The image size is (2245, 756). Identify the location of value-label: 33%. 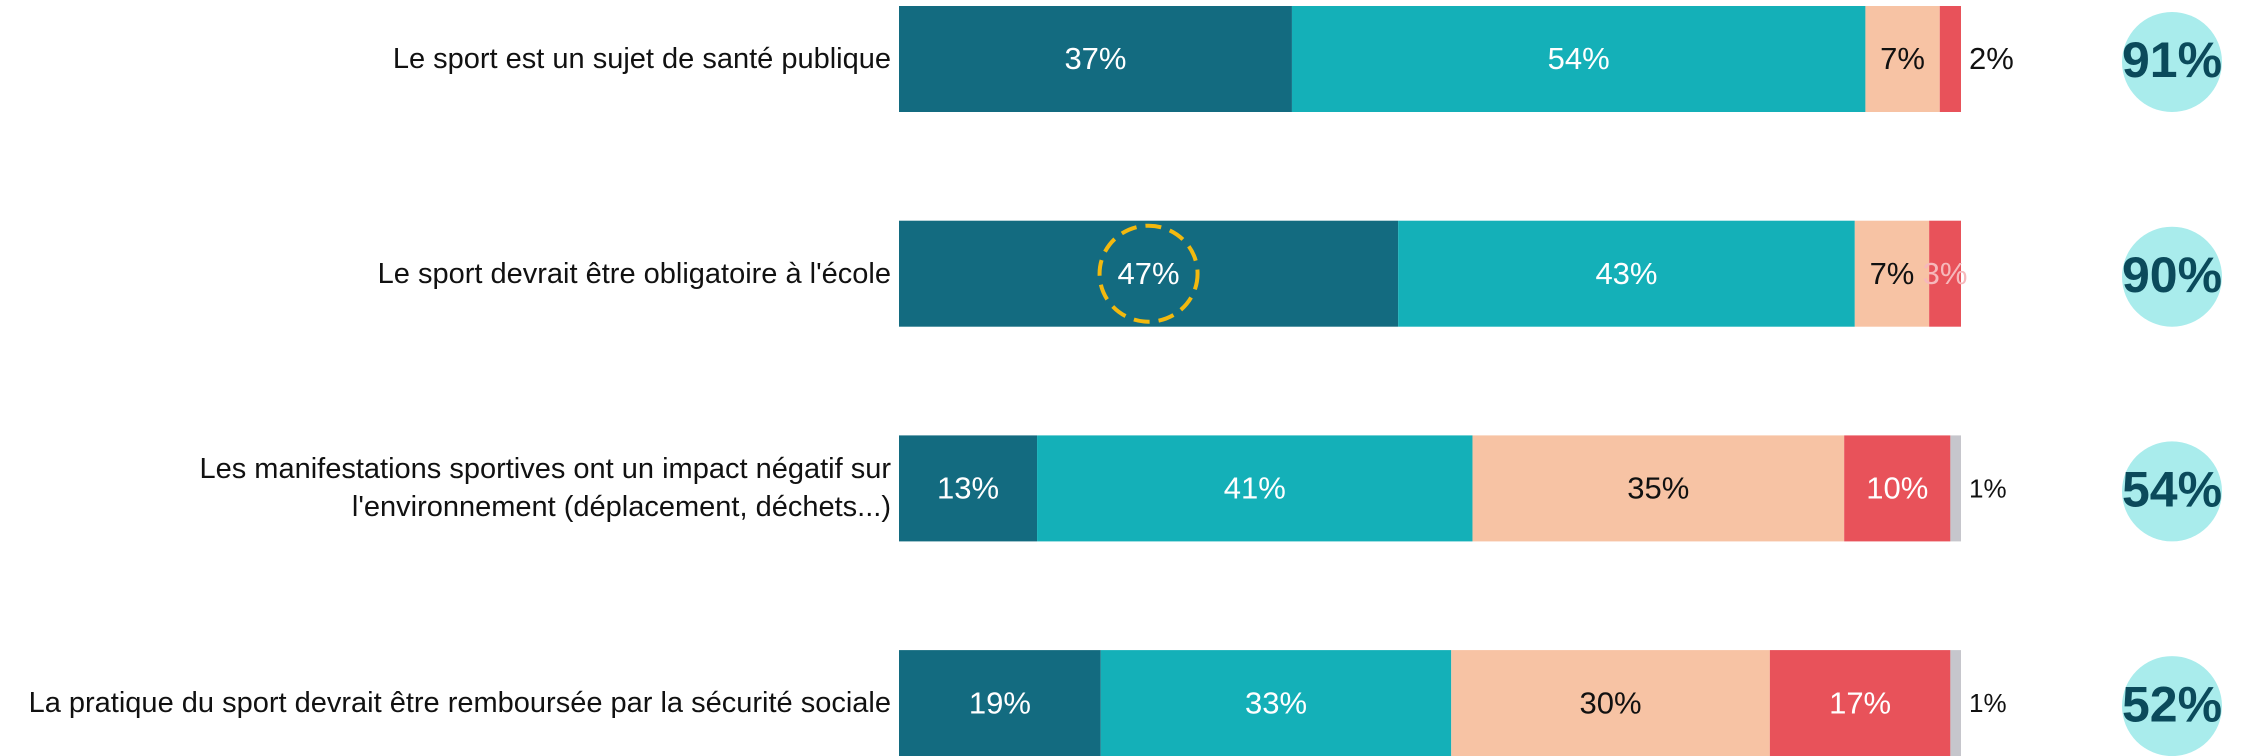
(1276, 702).